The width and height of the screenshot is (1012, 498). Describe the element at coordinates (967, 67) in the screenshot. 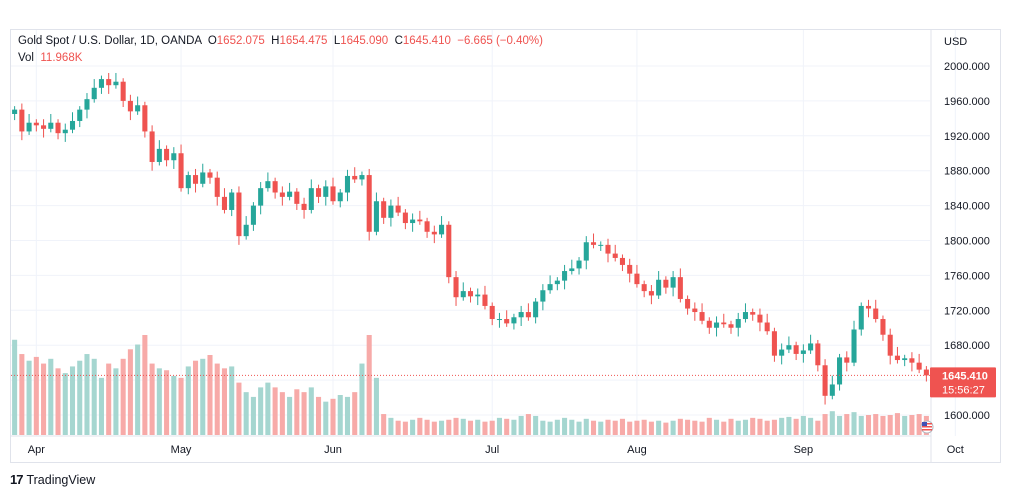

I see `y-tick-label: 2000.000` at that location.